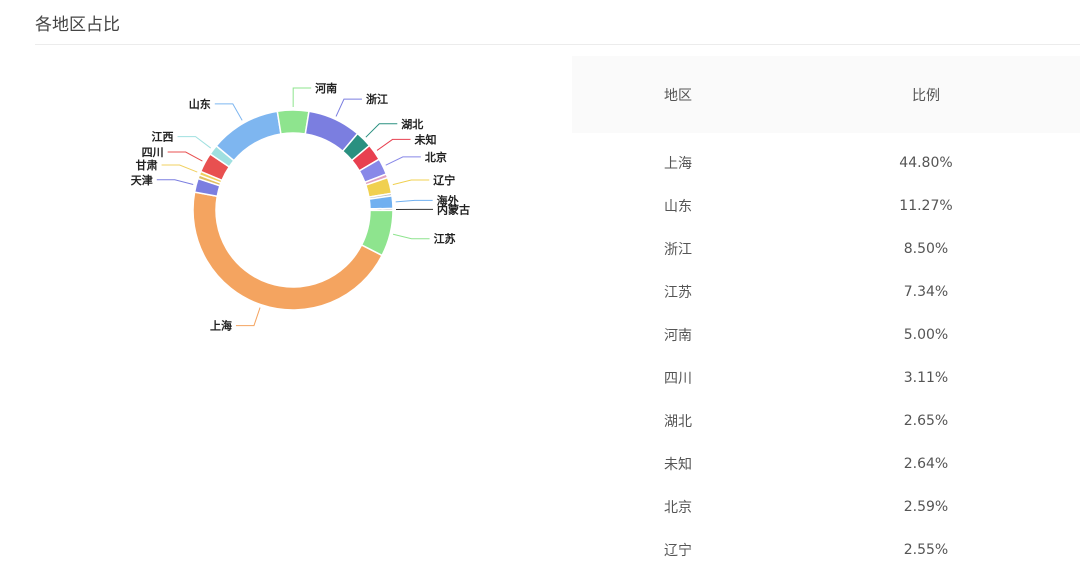 The height and width of the screenshot is (571, 1080). I want to click on slice-label: 湖北, so click(412, 124).